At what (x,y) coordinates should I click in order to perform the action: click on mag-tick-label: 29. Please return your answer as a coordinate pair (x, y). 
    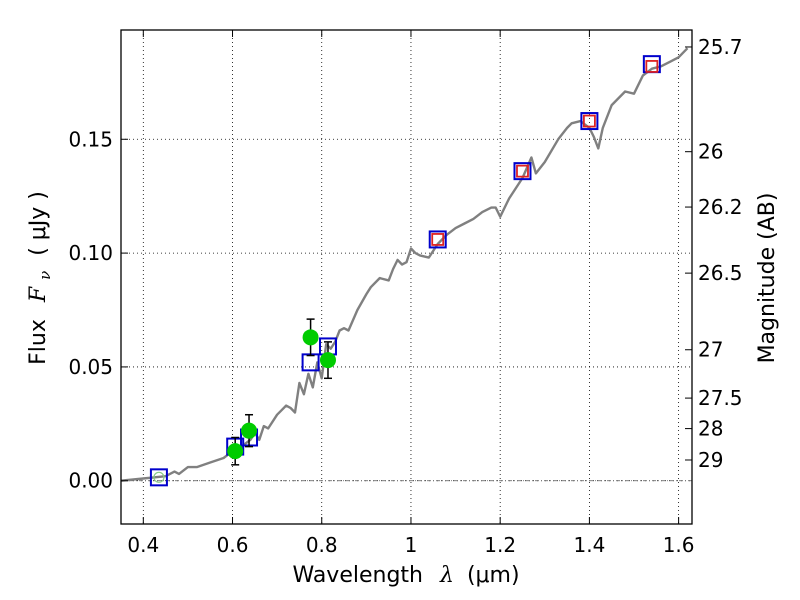
    Looking at the image, I should click on (710, 460).